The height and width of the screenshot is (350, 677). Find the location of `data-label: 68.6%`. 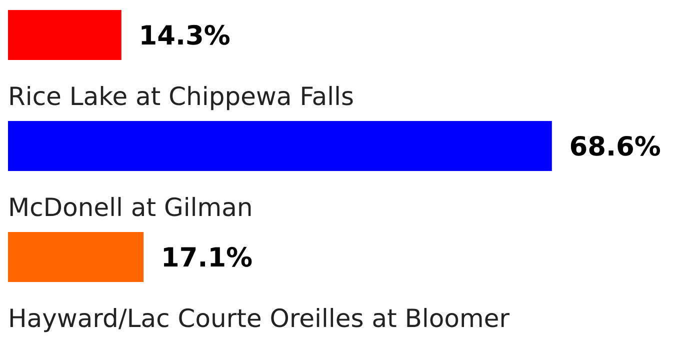

data-label: 68.6% is located at coordinates (615, 146).